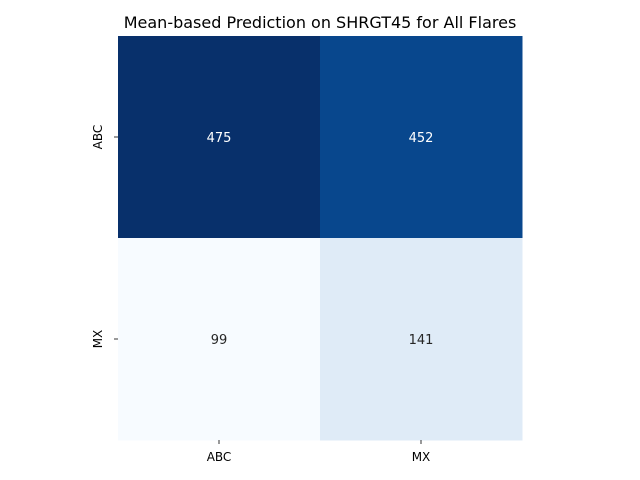  Describe the element at coordinates (104, 237) in the screenshot. I see `y-axis: ABC MX` at that location.